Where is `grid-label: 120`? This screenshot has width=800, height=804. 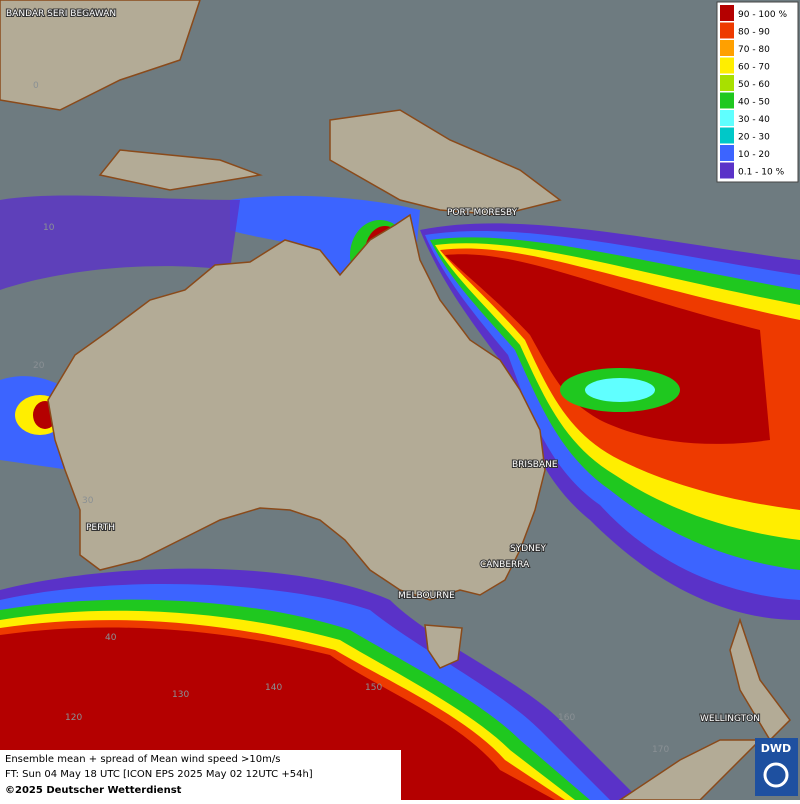
grid-label: 120 is located at coordinates (73, 718).